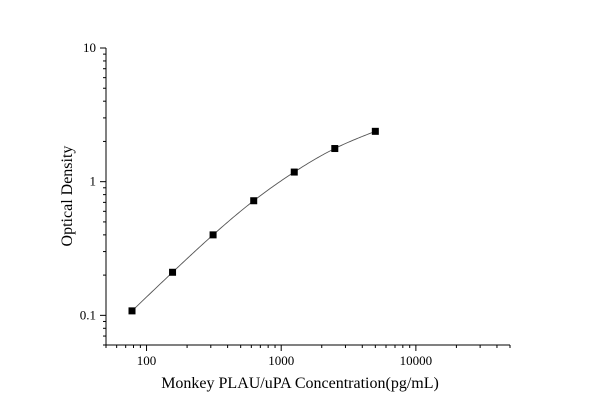 The image size is (590, 412). I want to click on x-axis-title: Monkey PLAU/uPA Concentration(pg/mL), so click(300, 383).